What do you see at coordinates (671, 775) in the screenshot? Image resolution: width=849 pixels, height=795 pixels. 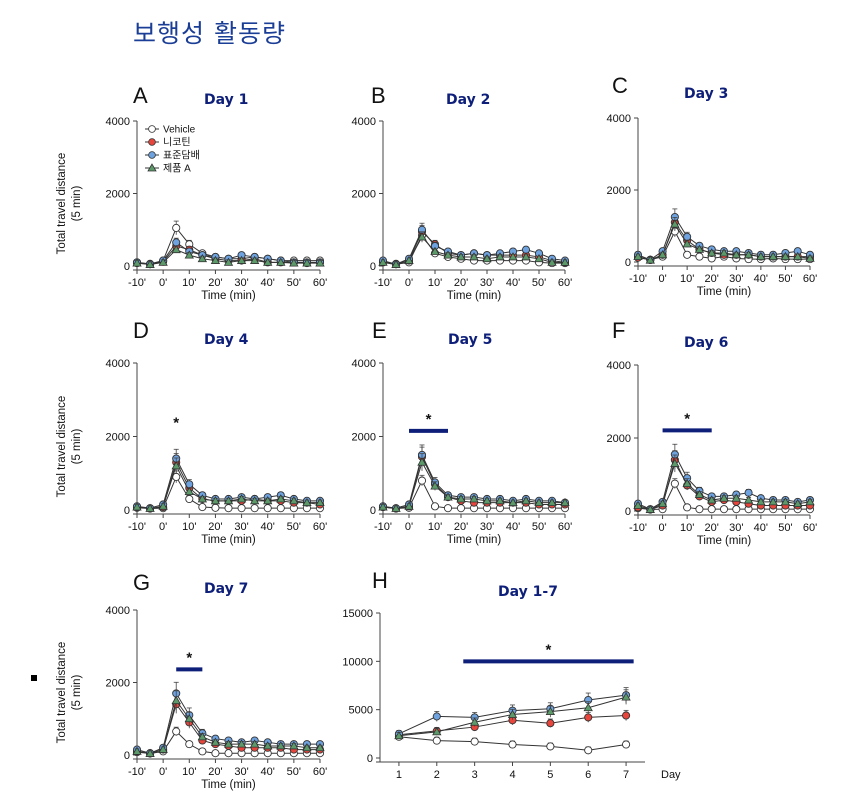 I see `x-axis-title-h: Day` at bounding box center [671, 775].